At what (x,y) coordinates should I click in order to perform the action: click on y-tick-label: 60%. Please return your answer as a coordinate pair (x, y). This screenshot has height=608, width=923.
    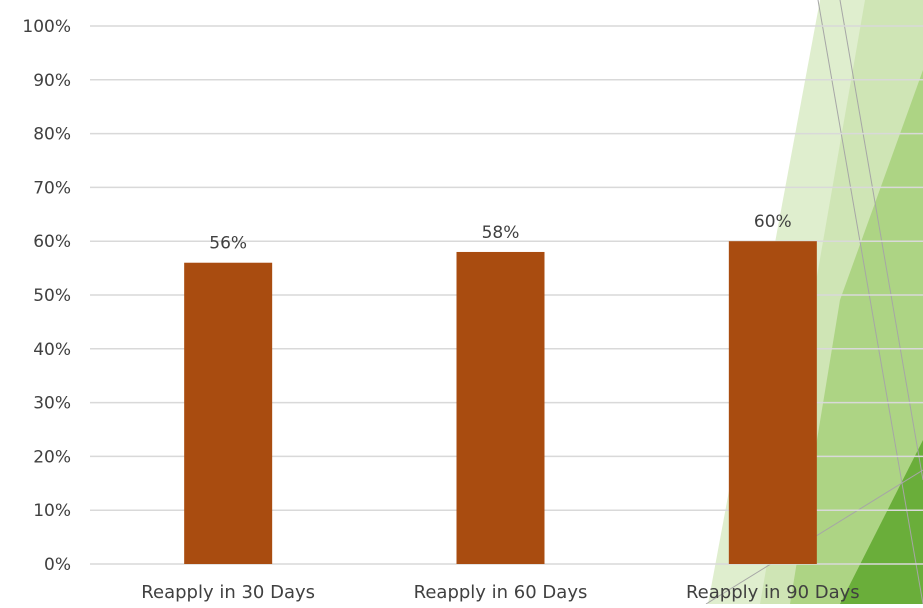
    Looking at the image, I should click on (52, 242).